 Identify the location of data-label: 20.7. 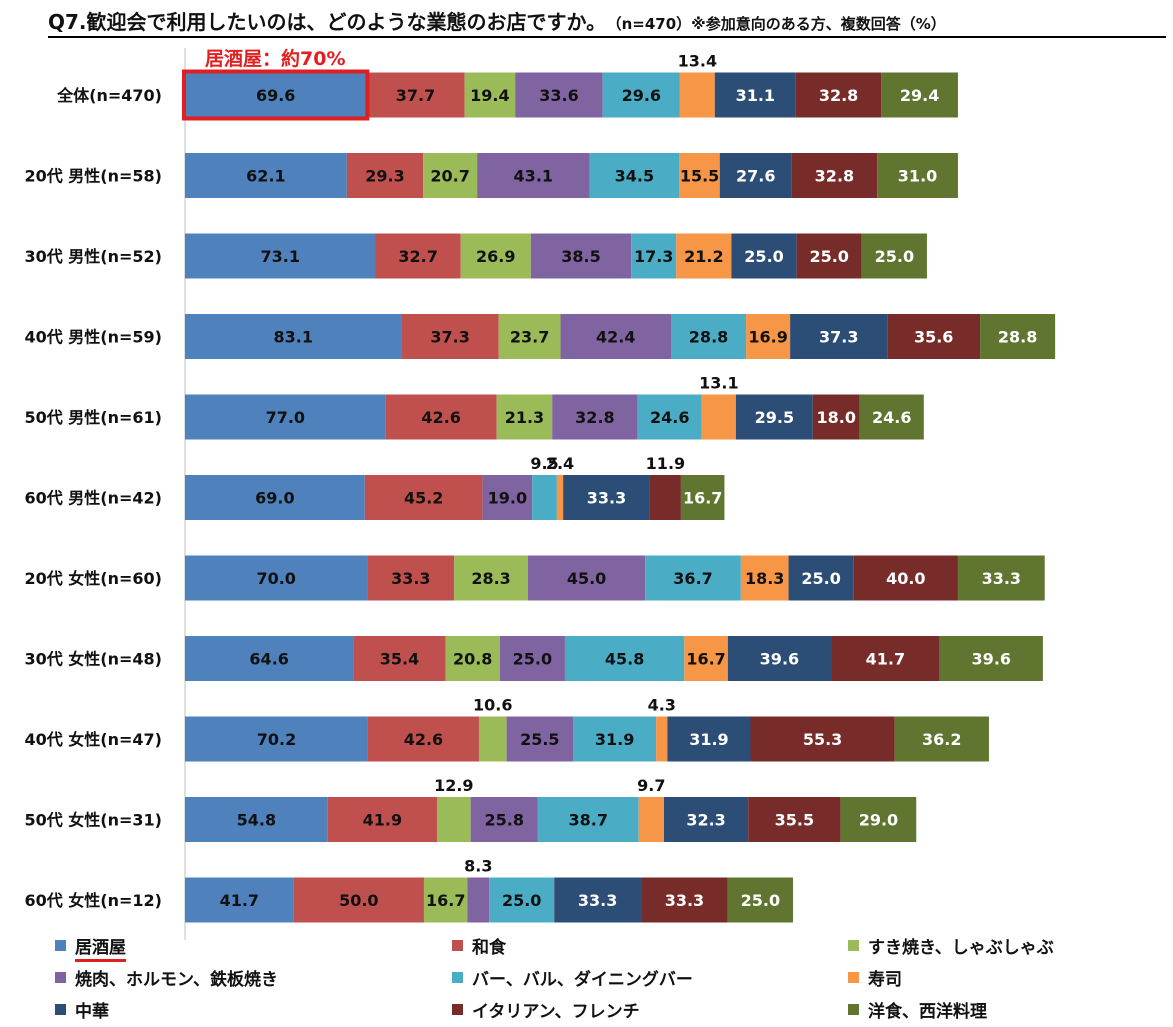
(449, 176).